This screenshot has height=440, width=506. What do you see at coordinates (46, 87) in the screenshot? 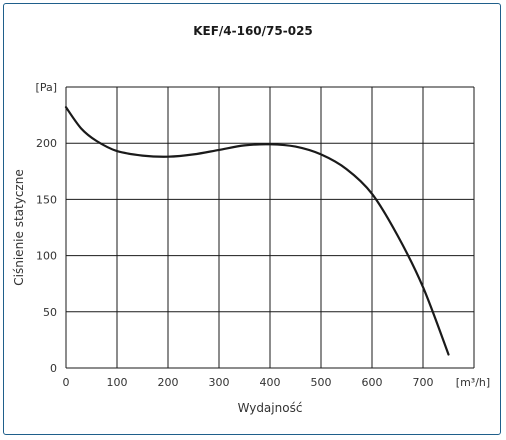
I see `y-unit-label: [Pa]` at bounding box center [46, 87].